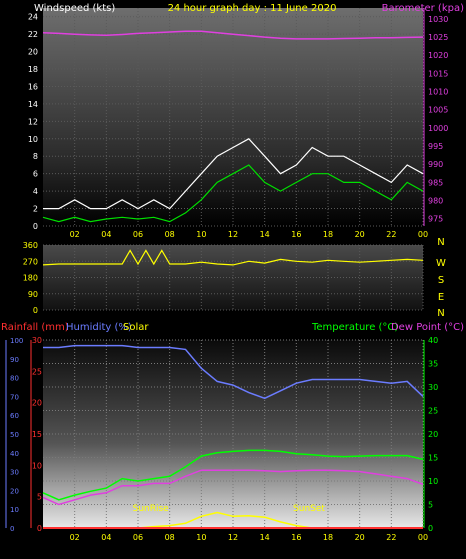 The image size is (466, 559). I want to click on barometer-tick: 1025, so click(438, 37).